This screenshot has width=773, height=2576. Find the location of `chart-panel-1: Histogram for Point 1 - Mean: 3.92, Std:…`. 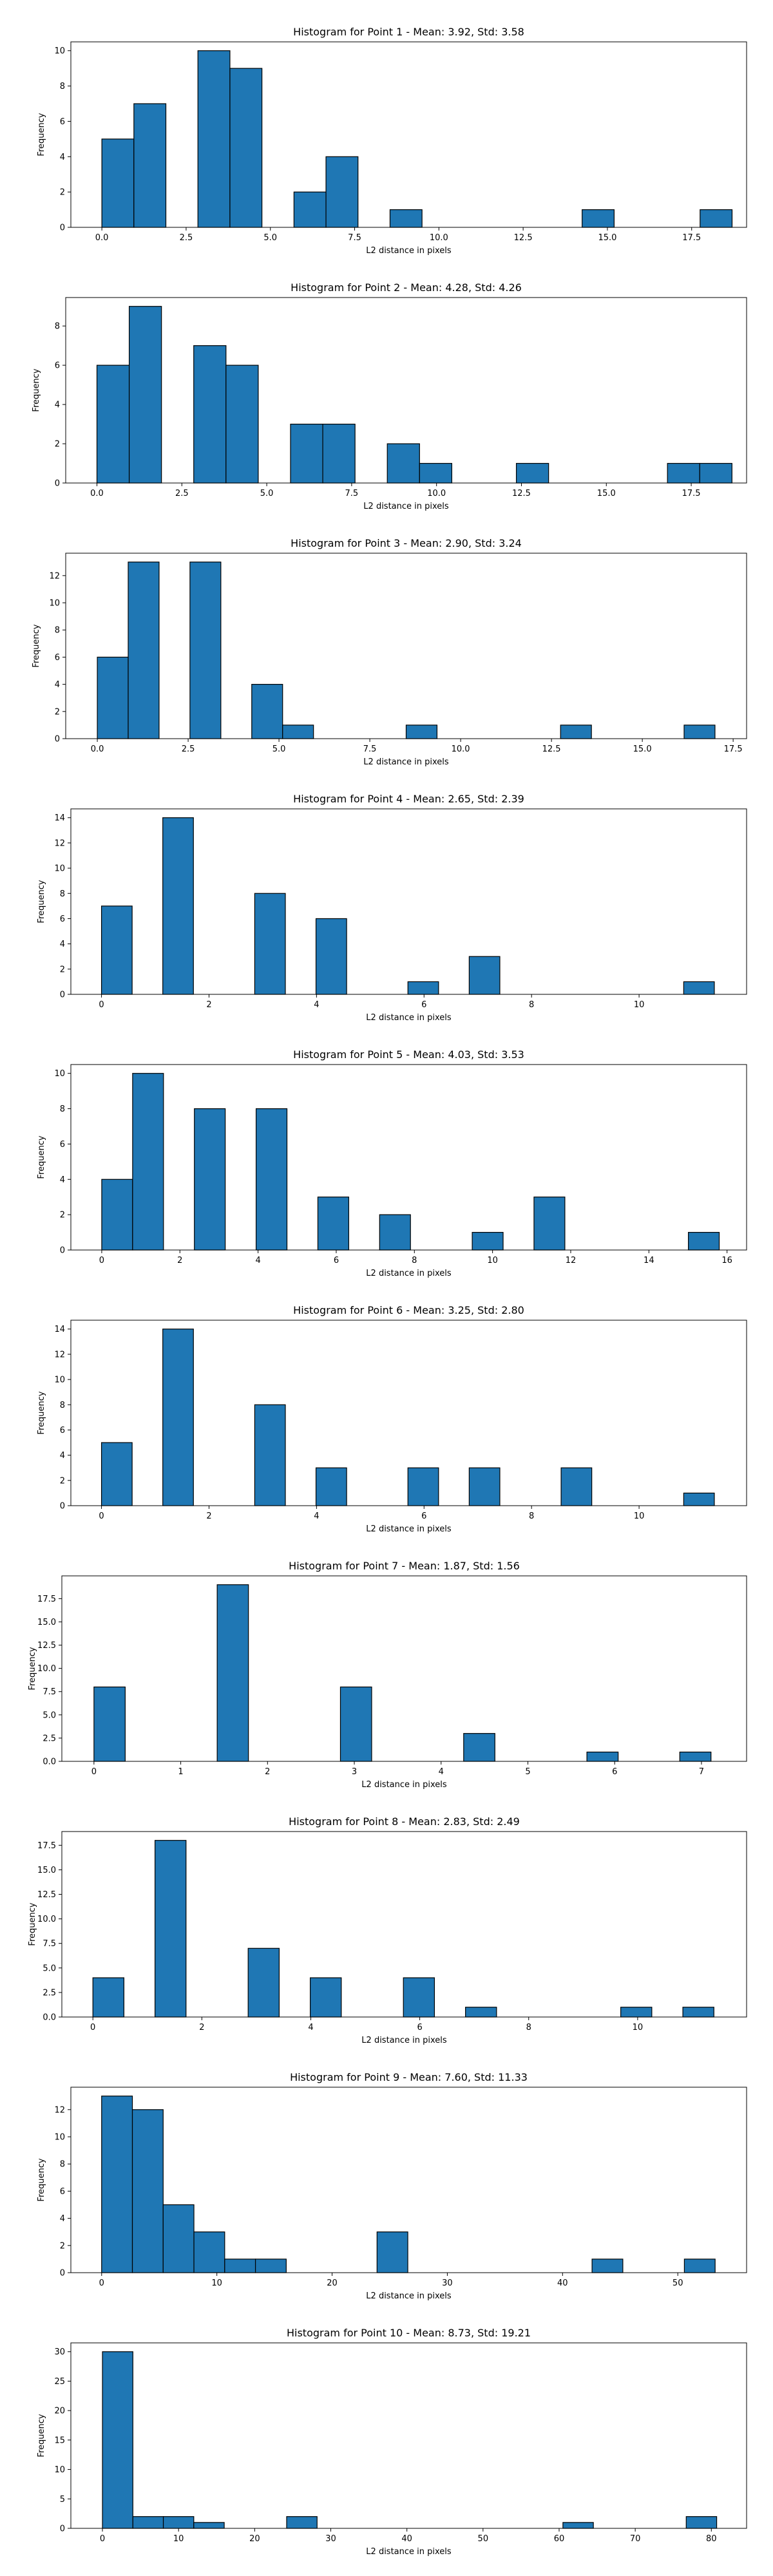

chart-panel-1: Histogram for Point 1 - Mean: 3.92, Std:… is located at coordinates (392, 141).